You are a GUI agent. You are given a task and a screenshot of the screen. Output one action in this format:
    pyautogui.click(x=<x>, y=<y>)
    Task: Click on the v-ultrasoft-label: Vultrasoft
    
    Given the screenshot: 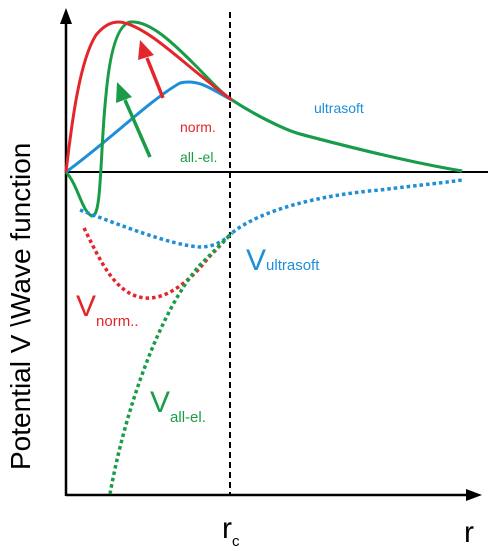 What is the action you would take?
    pyautogui.click(x=283, y=260)
    